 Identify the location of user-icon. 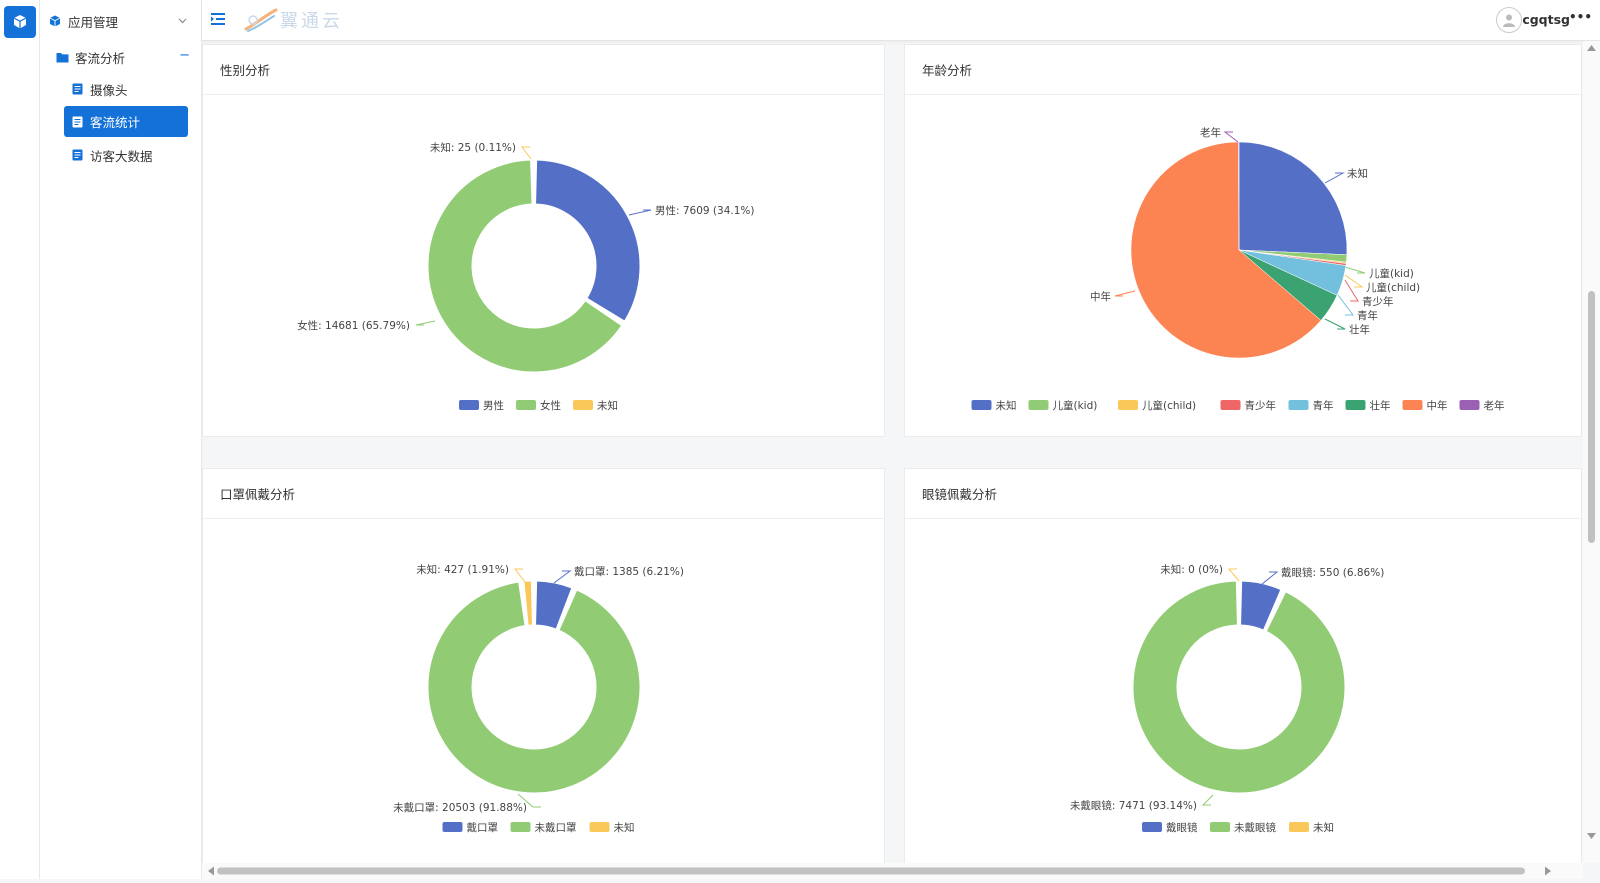
(1509, 20).